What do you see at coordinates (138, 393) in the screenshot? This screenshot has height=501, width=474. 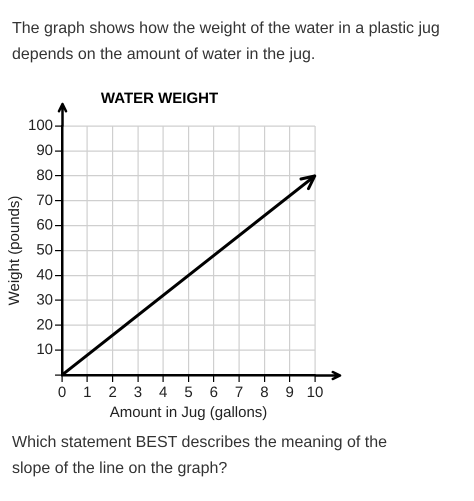 I see `x-tick-label: 3` at bounding box center [138, 393].